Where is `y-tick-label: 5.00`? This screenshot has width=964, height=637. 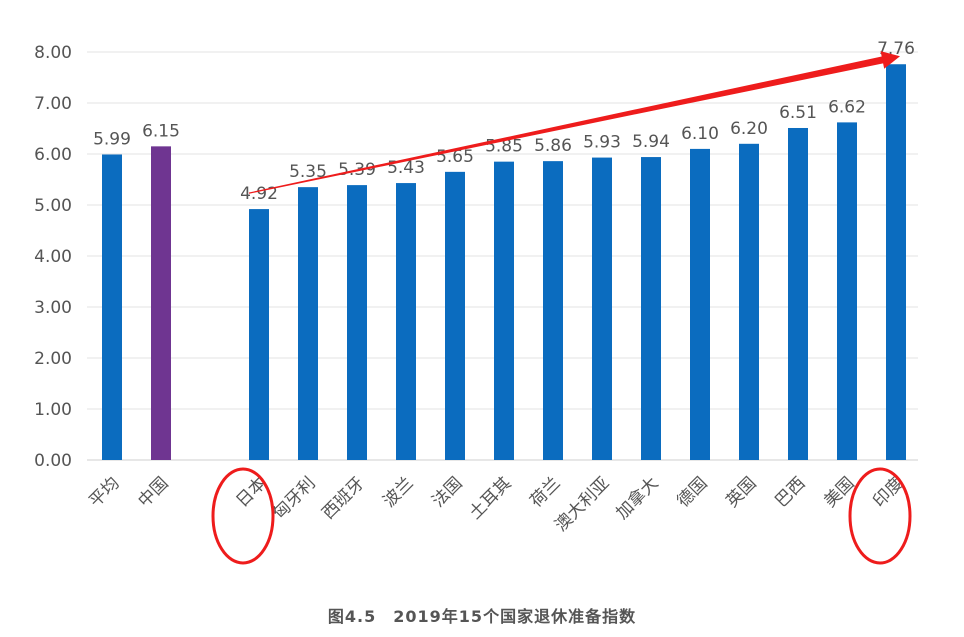 y-tick-label: 5.00 is located at coordinates (53, 206).